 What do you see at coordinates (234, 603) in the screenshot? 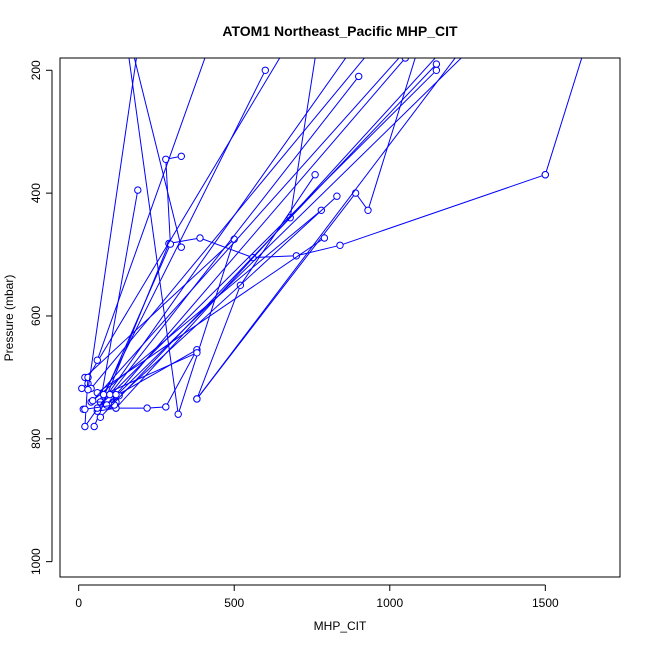
I see `x-tick-label: 500` at bounding box center [234, 603].